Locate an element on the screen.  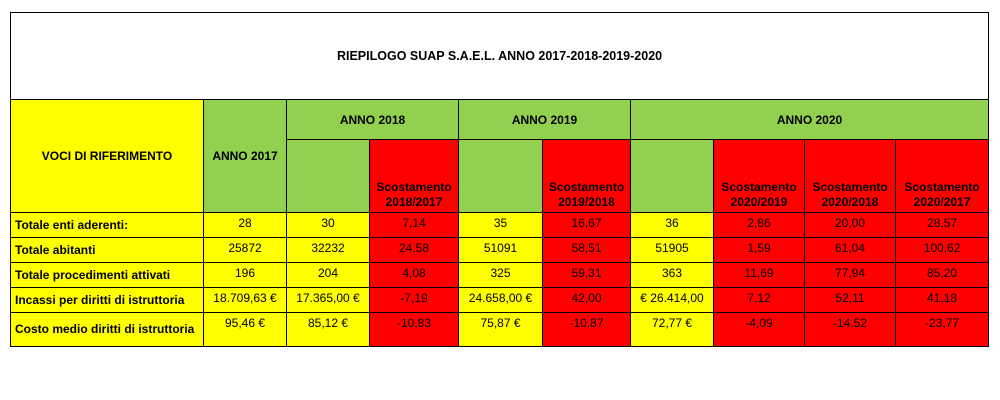
cell-2019: 325 is located at coordinates (500, 275).